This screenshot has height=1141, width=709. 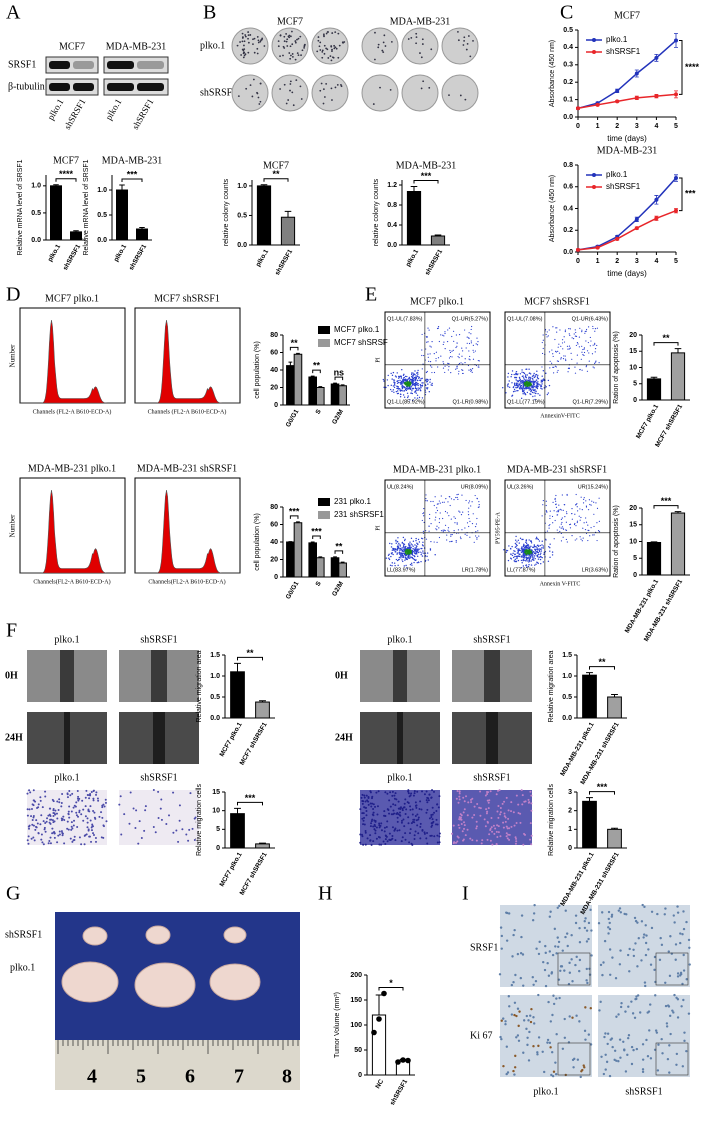 What do you see at coordinates (376, 212) in the screenshot?
I see `y-axis-label: relative colony counts` at bounding box center [376, 212].